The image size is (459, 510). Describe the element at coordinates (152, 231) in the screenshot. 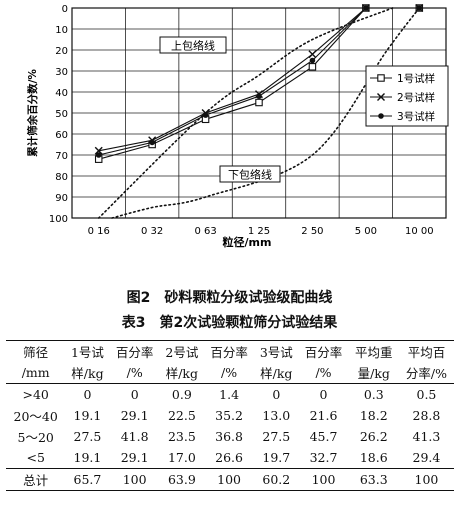

I see `x-tick-label: 0 32` at that location.